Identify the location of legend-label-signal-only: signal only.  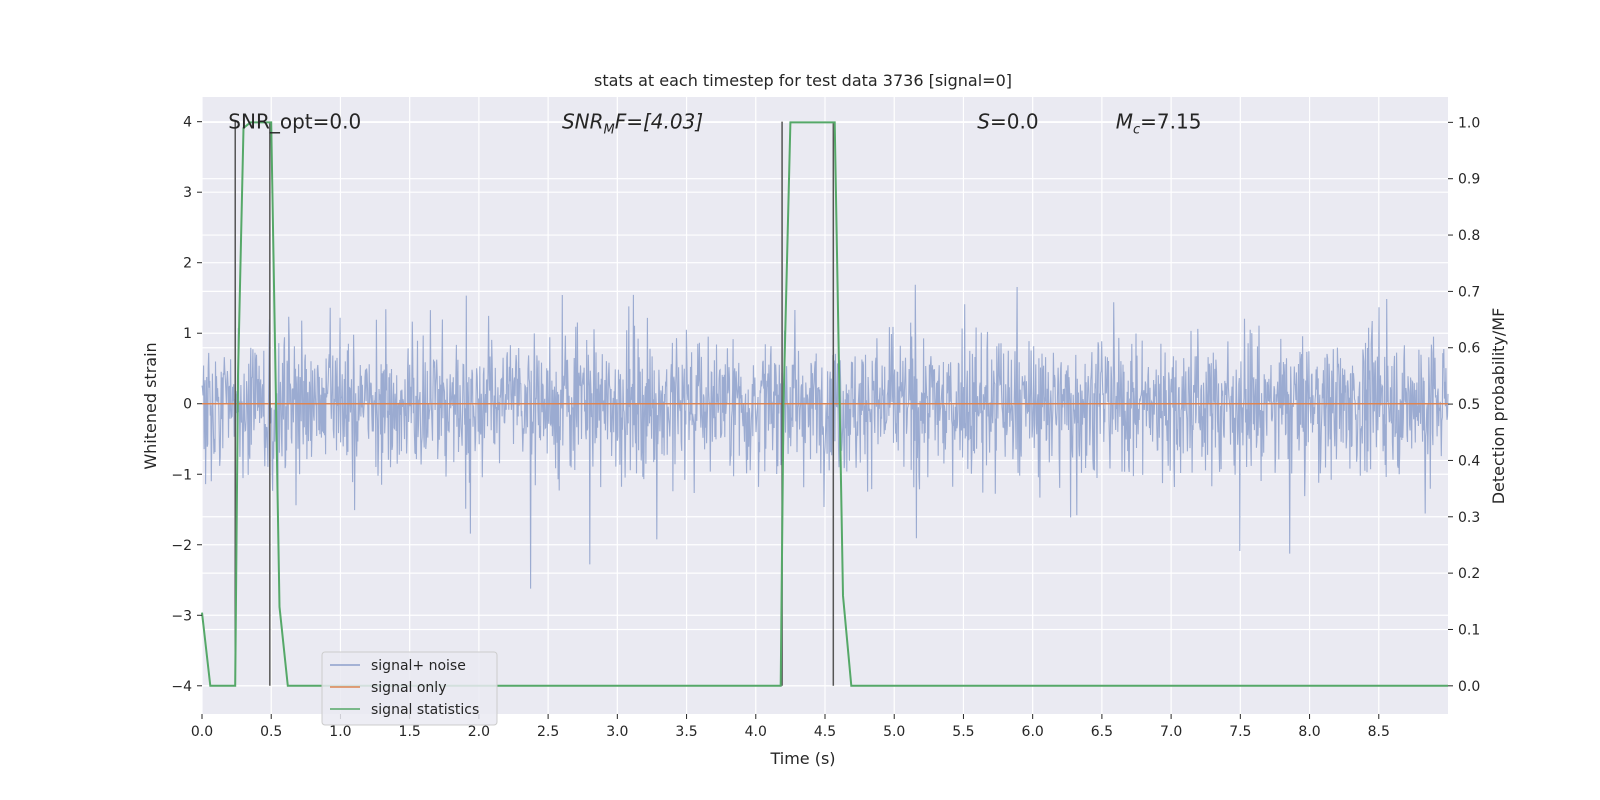
(408, 688).